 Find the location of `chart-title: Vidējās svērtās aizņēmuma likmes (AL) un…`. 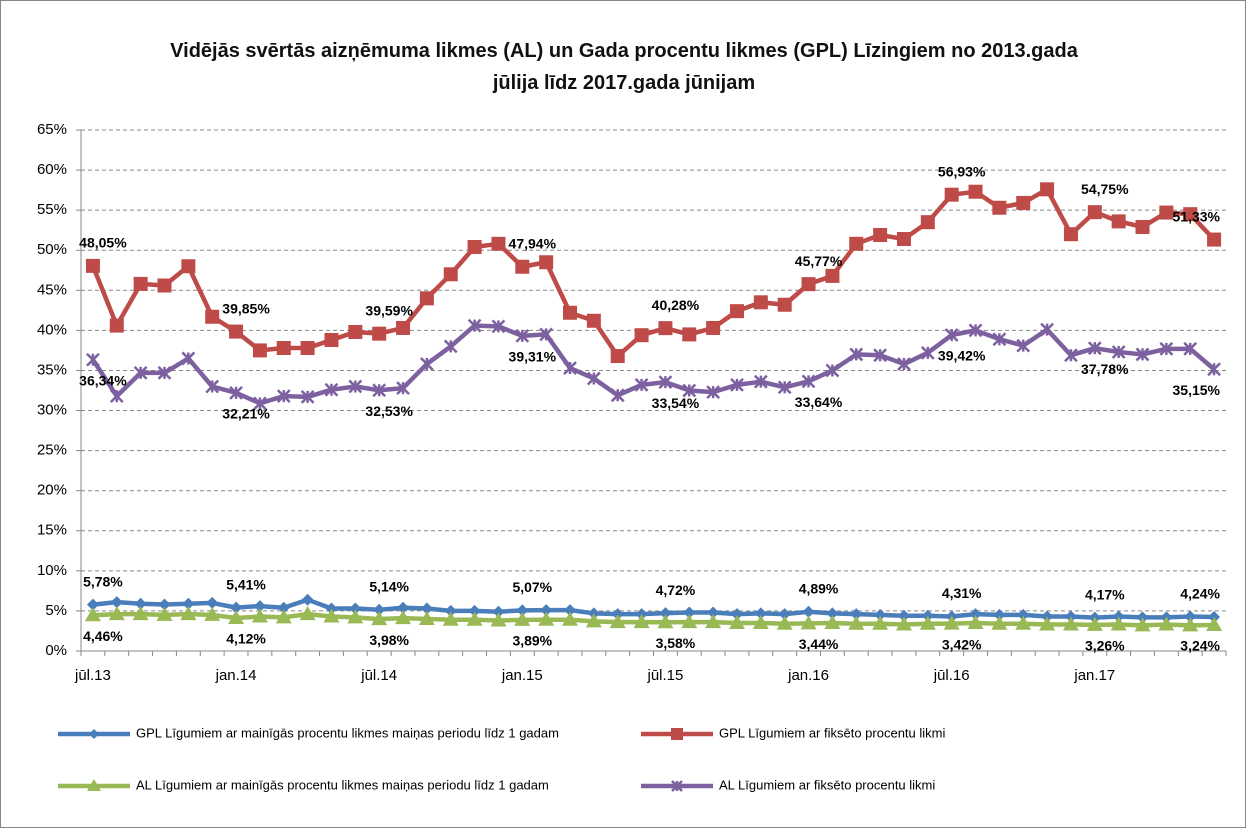

chart-title: Vidējās svērtās aizņēmuma likmes (AL) un… is located at coordinates (624, 67).